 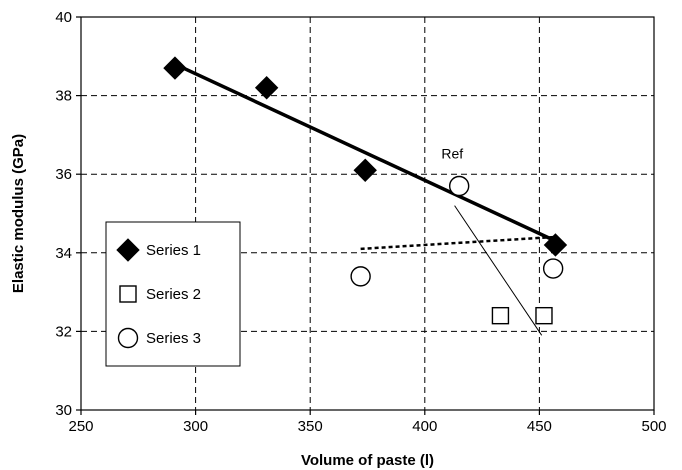 I want to click on x-tick-label-350: 350, so click(x=310, y=426).